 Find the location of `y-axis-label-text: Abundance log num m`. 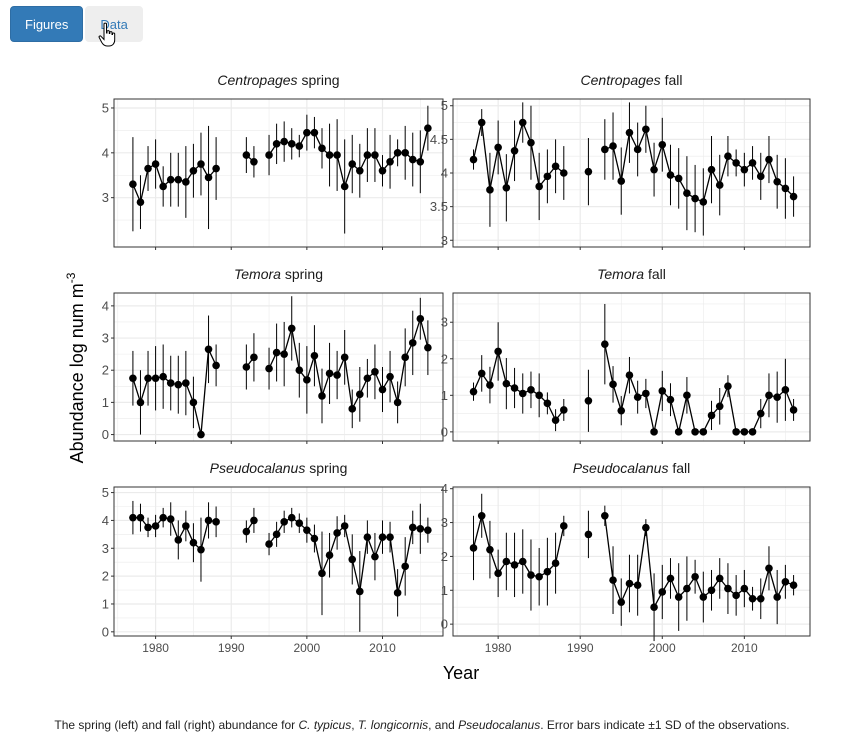

y-axis-label-text: Abundance log num m is located at coordinates (77, 373).